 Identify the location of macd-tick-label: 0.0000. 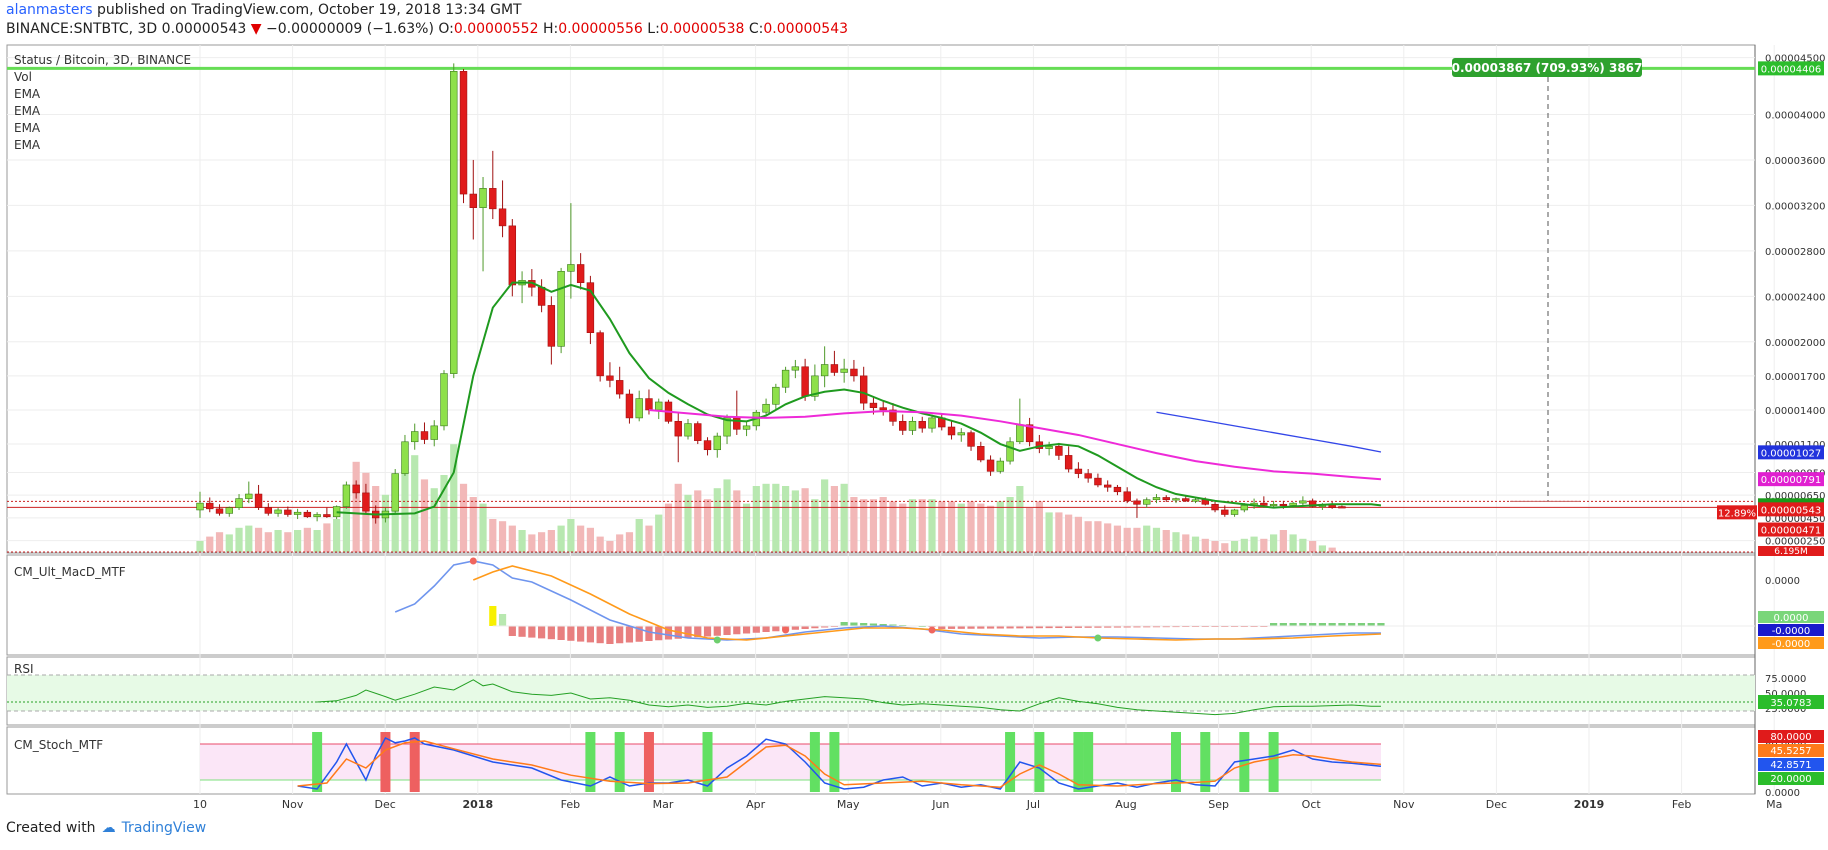
(1782, 581).